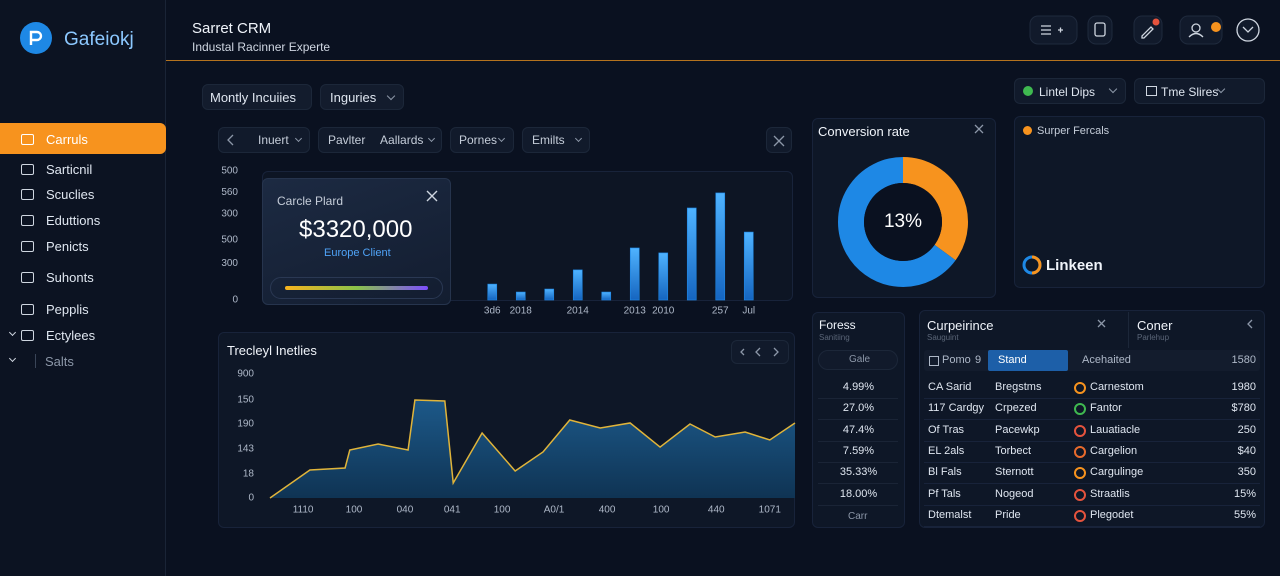 The height and width of the screenshot is (576, 1280). What do you see at coordinates (1246, 450) in the screenshot?
I see `cell: $40` at bounding box center [1246, 450].